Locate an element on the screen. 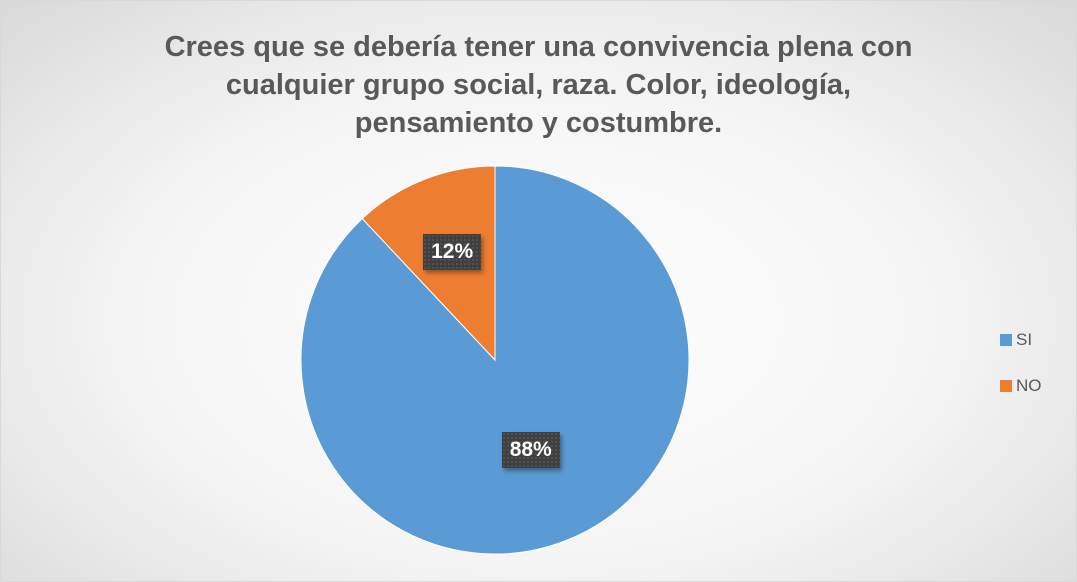  data-label-si: 88% is located at coordinates (530, 450).